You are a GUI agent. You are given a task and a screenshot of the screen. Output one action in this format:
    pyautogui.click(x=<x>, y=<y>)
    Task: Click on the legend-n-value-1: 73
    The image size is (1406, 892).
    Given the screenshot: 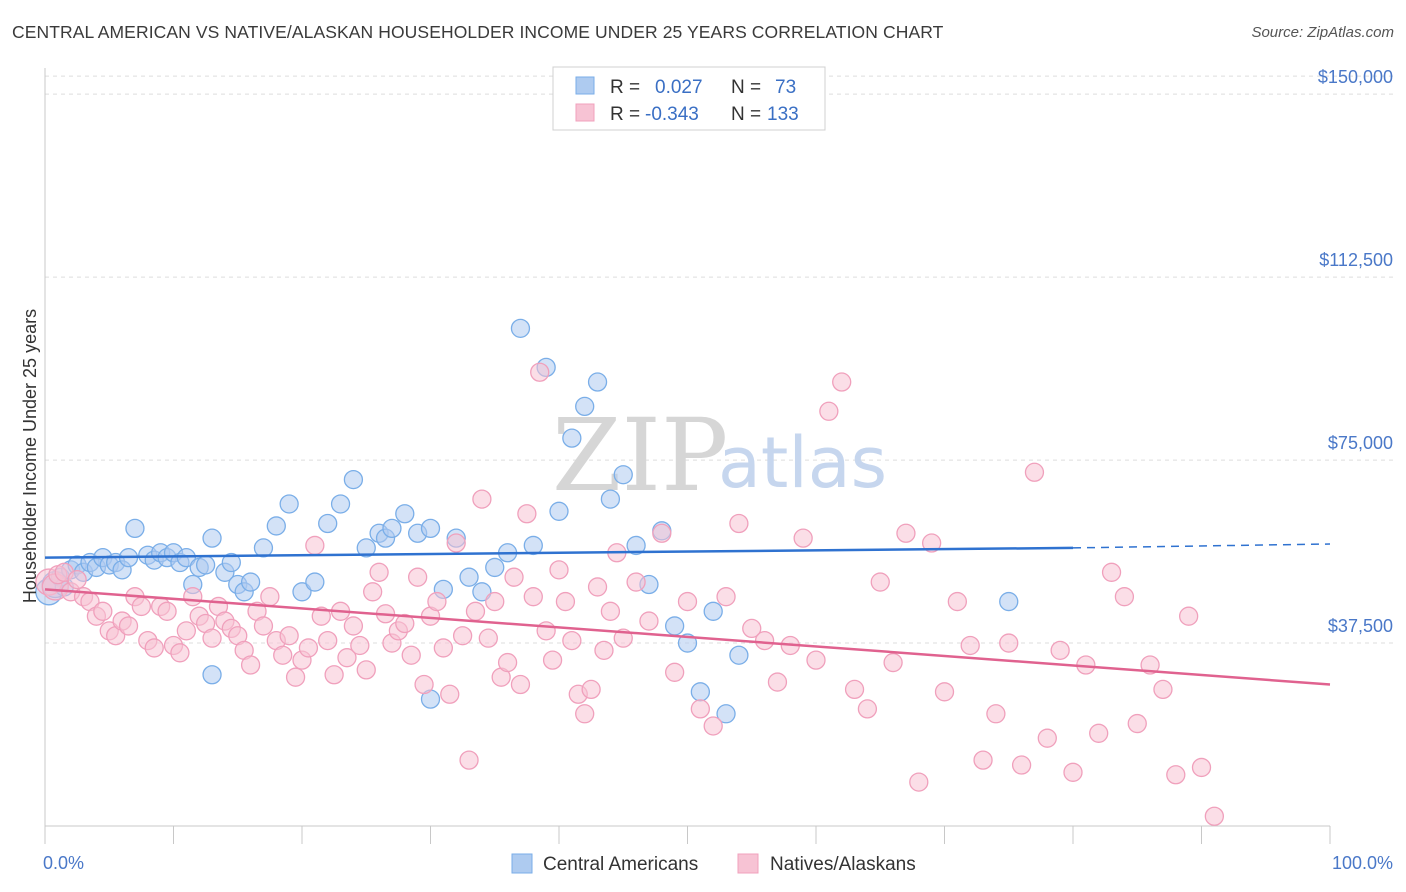 What is the action you would take?
    pyautogui.click(x=785, y=87)
    